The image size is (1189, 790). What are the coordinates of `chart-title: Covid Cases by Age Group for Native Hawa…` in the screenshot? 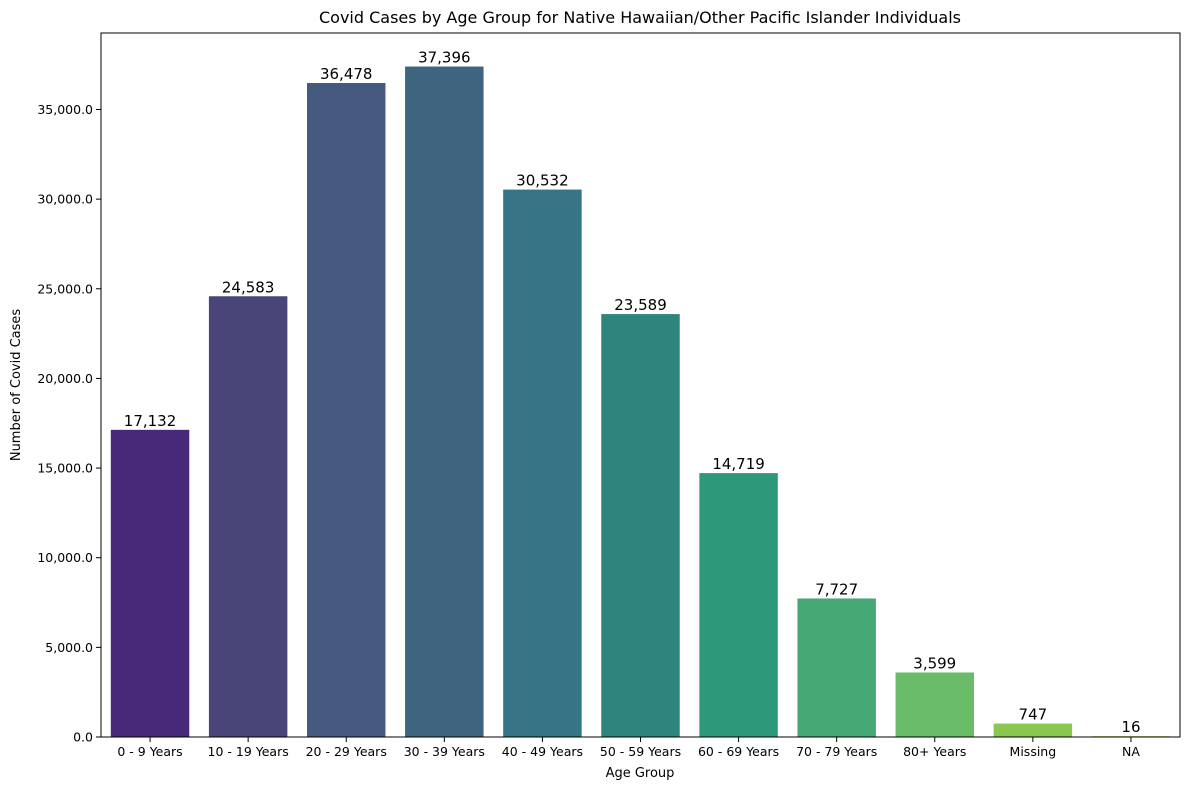 It's located at (640, 17).